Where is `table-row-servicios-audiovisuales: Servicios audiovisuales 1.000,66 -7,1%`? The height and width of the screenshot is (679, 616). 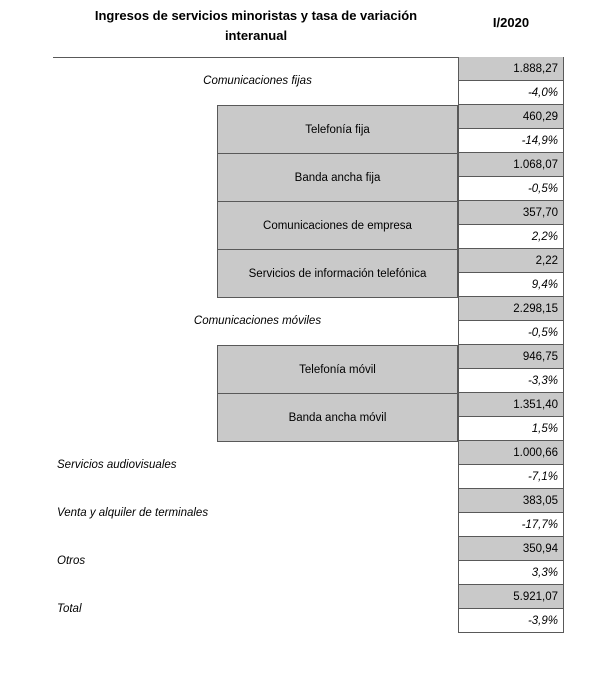
table-row-servicios-audiovisuales: Servicios audiovisuales 1.000,66 -7,1% is located at coordinates (282, 465).